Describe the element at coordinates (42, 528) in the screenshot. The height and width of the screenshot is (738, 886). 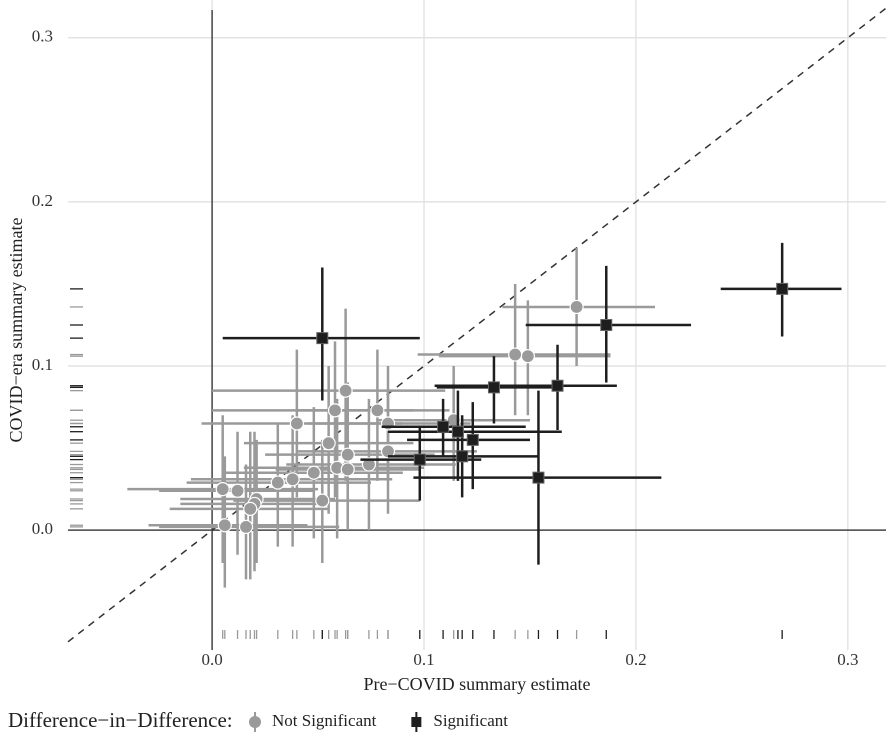
I see `y-tick-label: 0.0` at that location.